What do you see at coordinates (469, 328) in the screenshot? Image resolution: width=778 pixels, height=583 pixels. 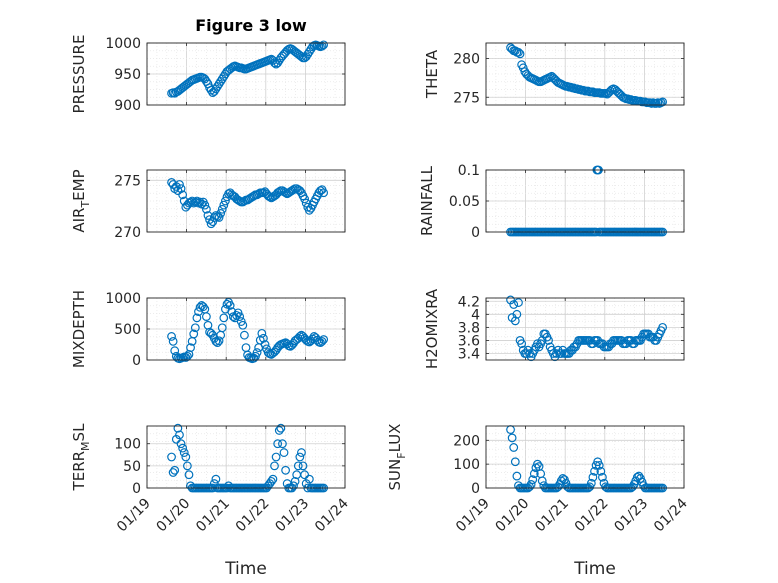 I see `ytick-label: 3.8` at bounding box center [469, 328].